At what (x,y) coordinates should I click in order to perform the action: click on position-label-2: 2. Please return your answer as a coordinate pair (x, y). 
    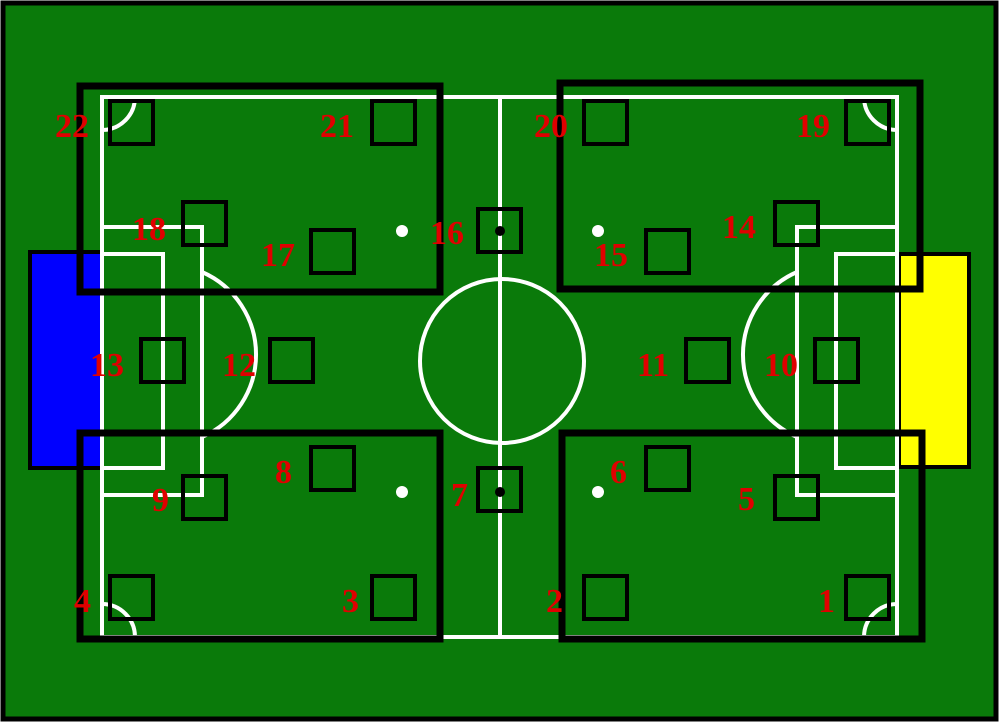
    Looking at the image, I should click on (554, 601).